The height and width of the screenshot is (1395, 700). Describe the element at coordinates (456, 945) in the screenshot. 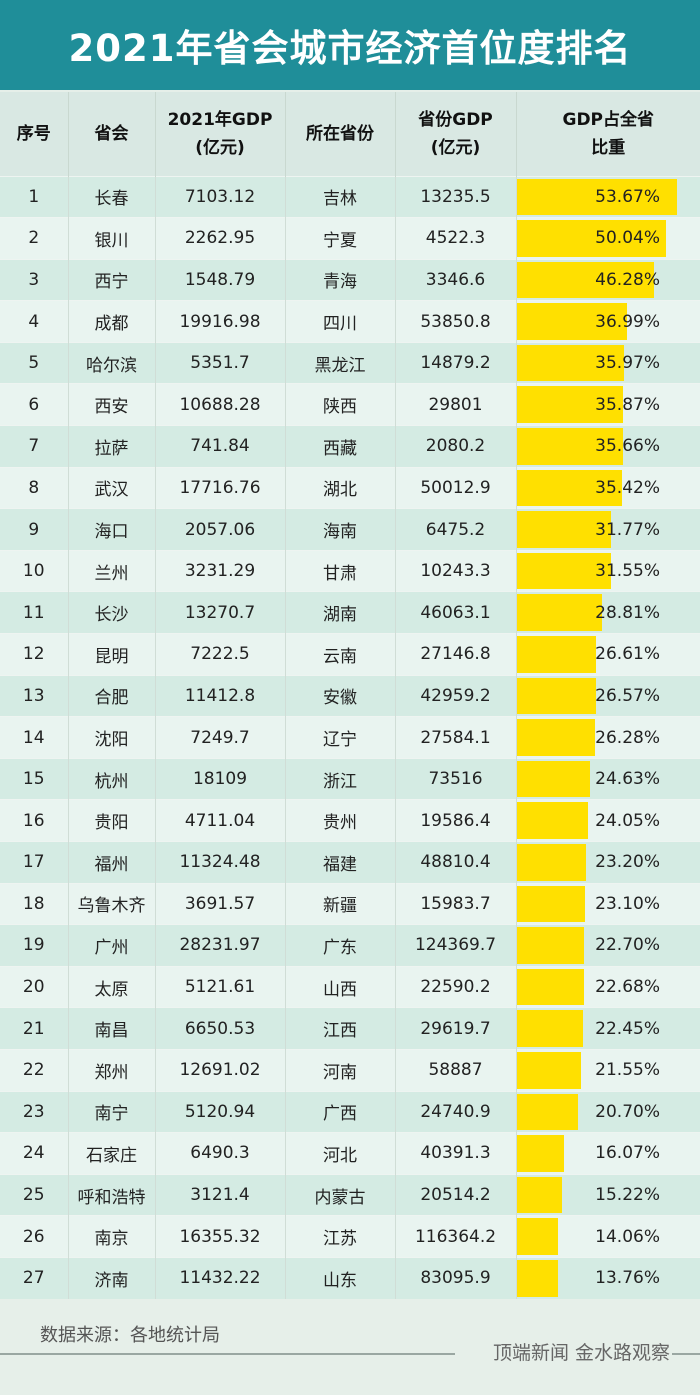

I see `cell-pgdp: 124369.7` at that location.